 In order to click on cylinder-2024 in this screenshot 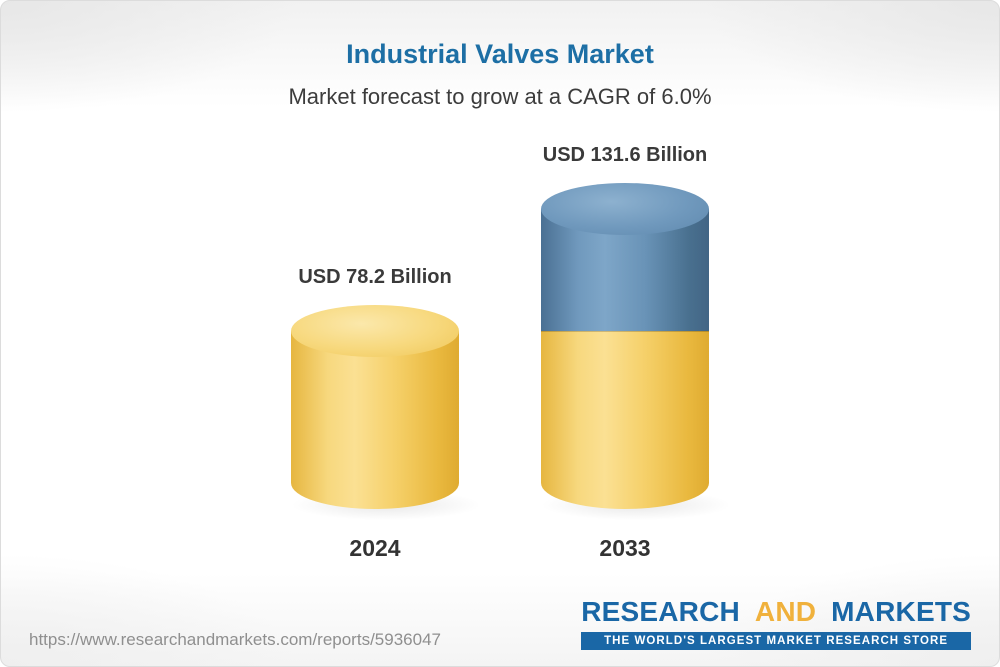, I will do `click(386, 413)`.